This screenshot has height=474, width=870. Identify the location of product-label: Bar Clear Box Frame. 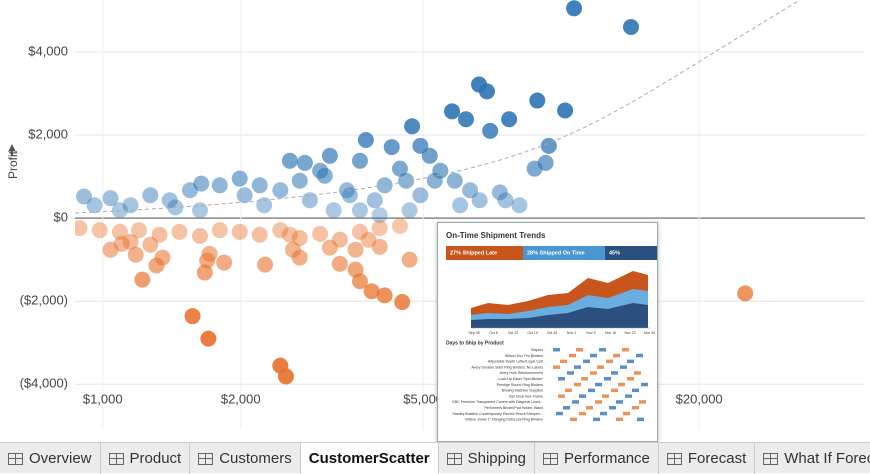
(526, 396).